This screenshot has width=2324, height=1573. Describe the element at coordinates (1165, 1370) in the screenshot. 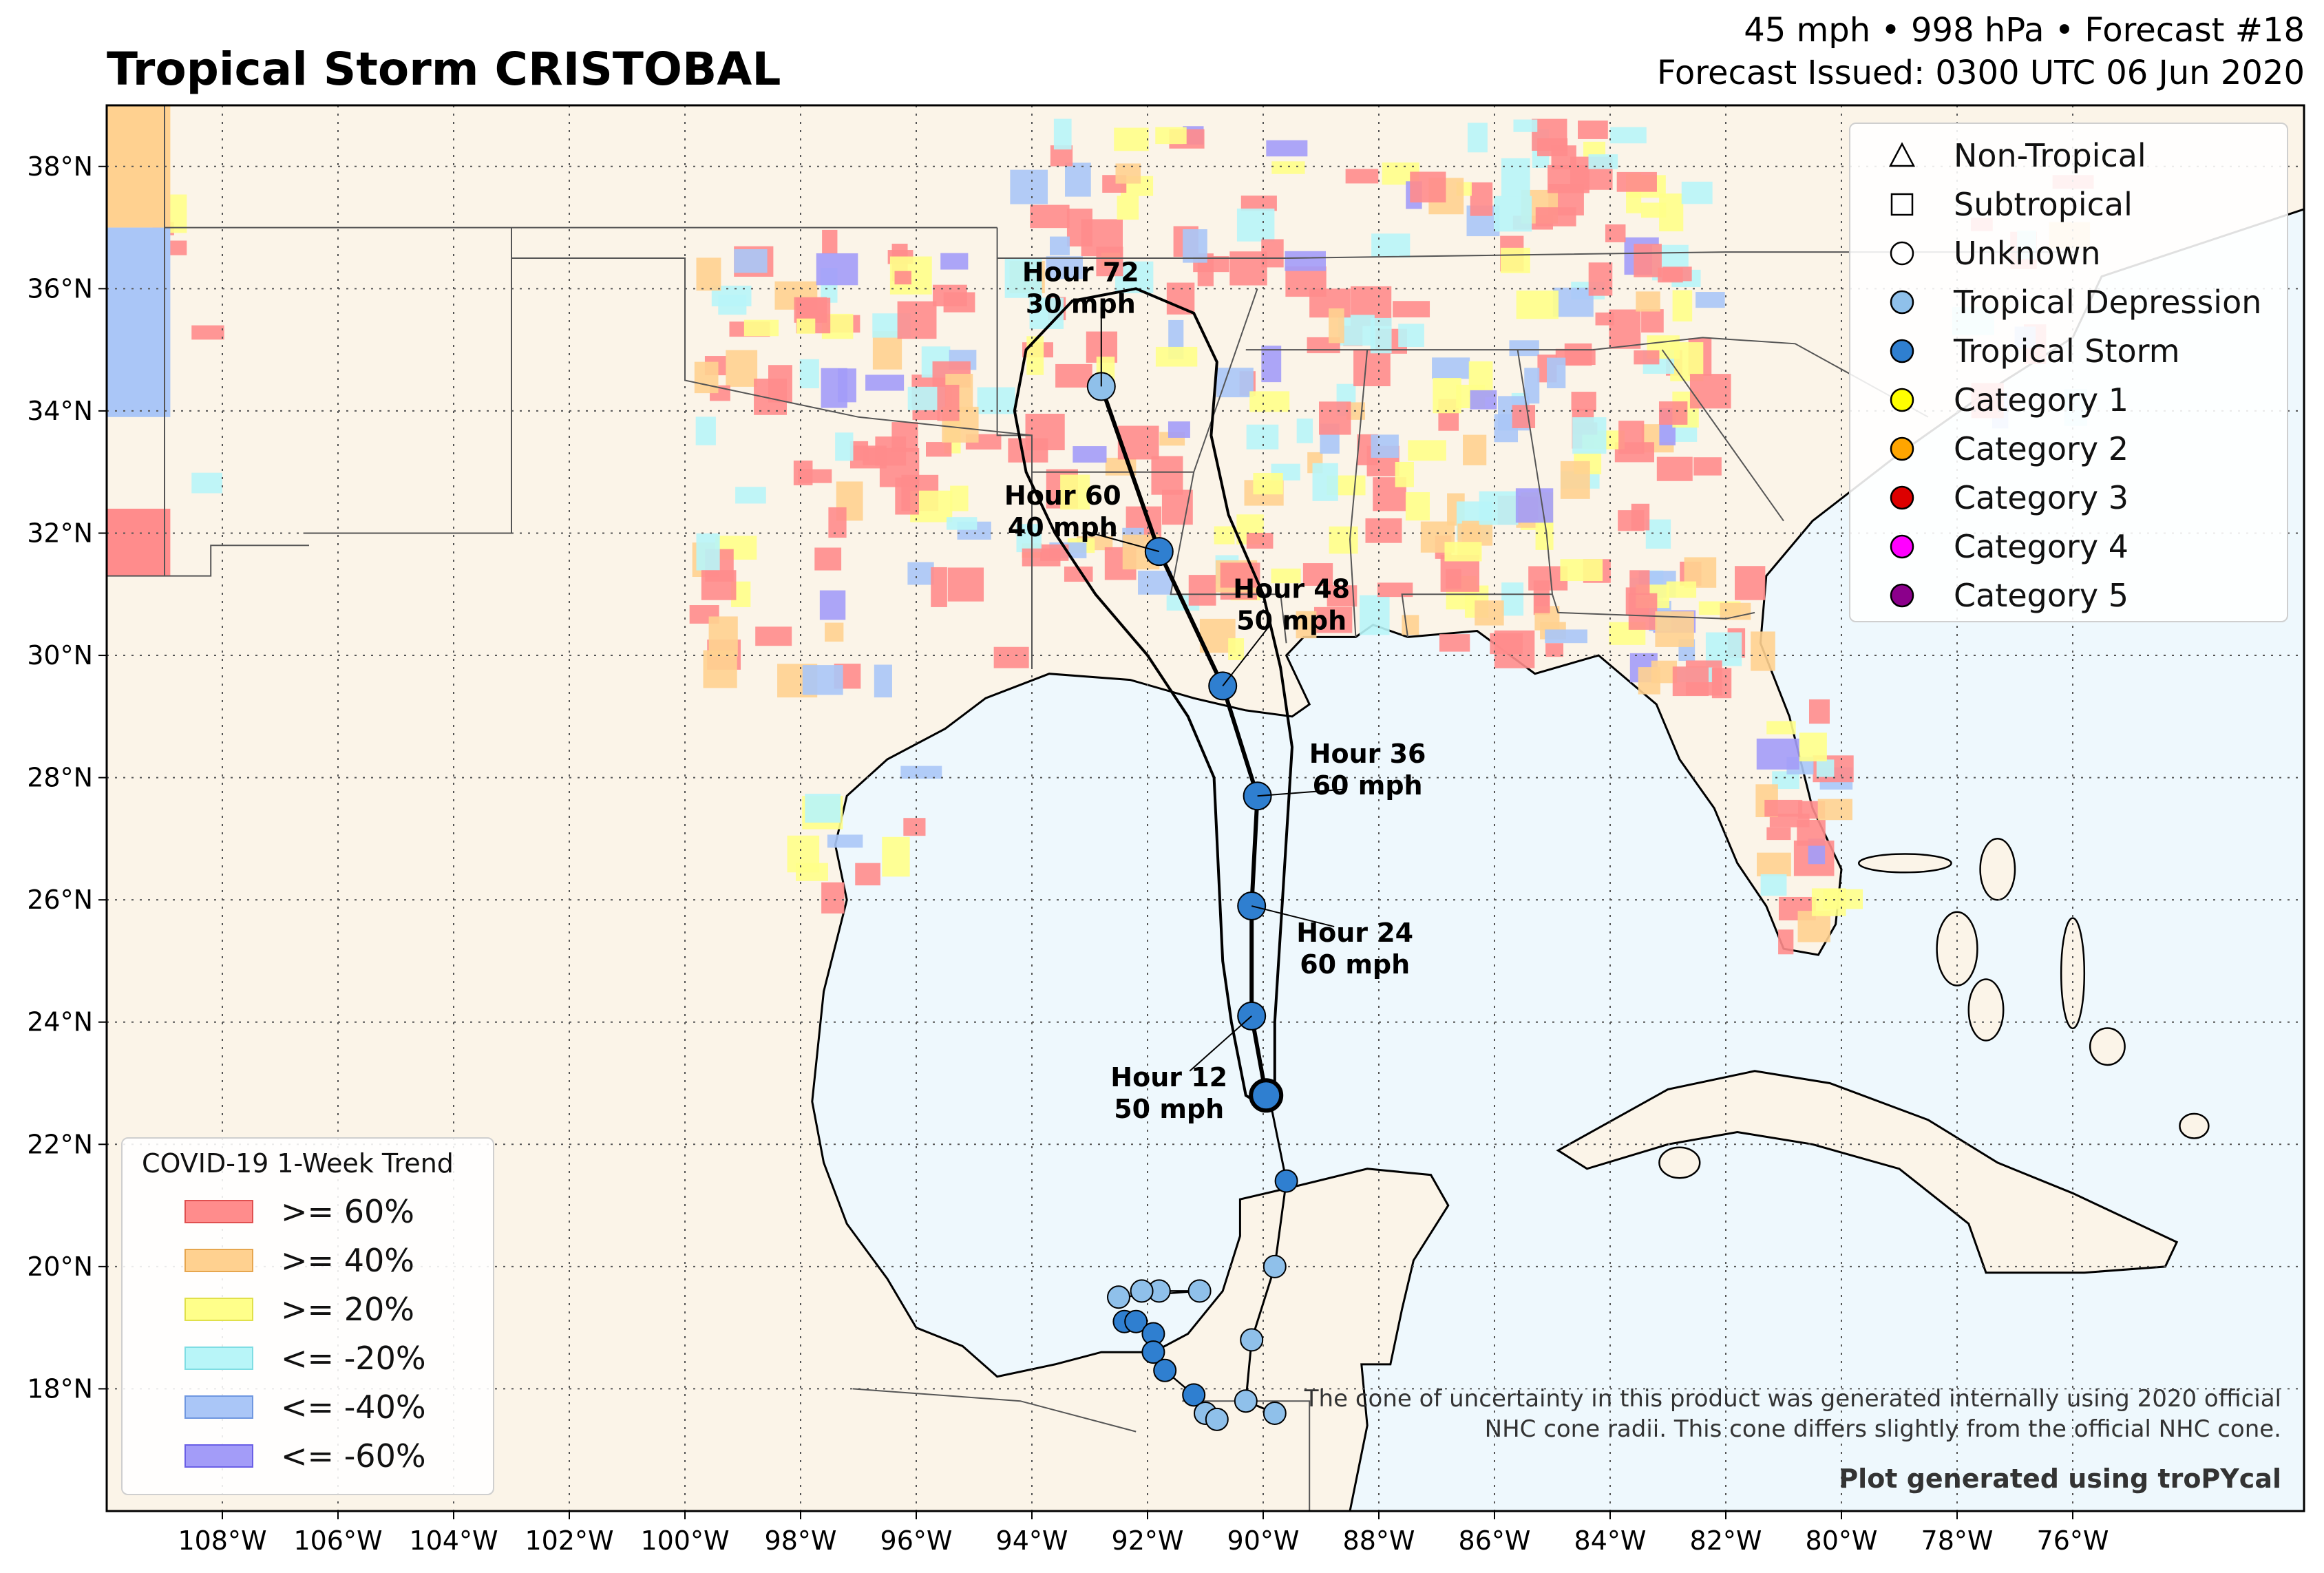

I see `early-track-point` at that location.